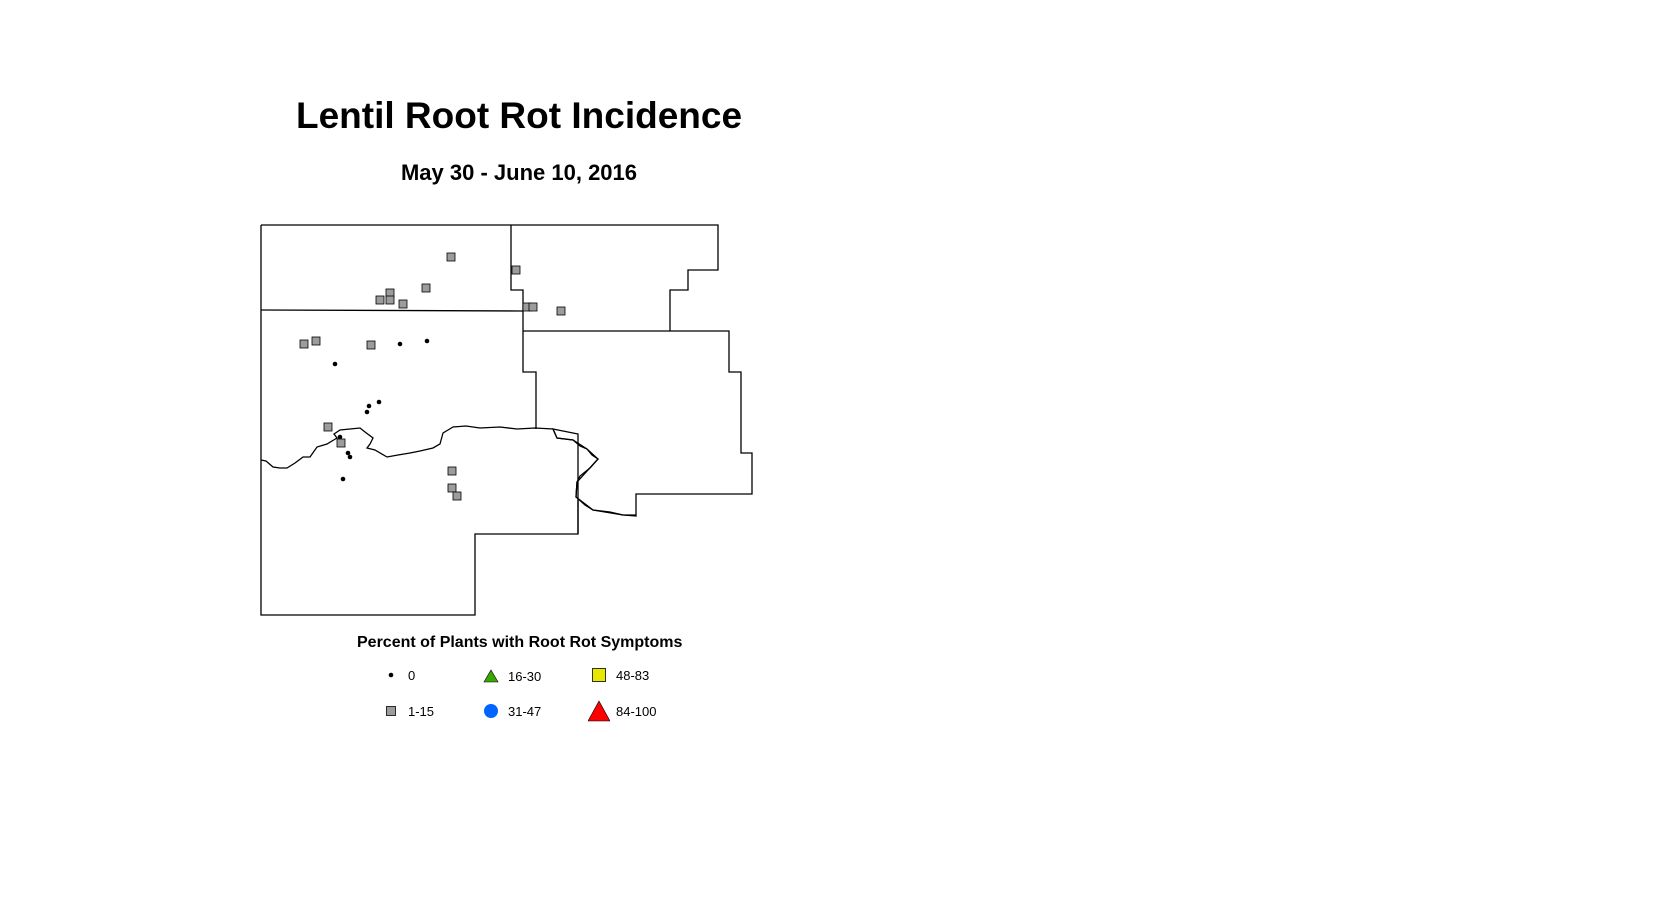  What do you see at coordinates (525, 676) in the screenshot?
I see `legend-label: 16-30` at bounding box center [525, 676].